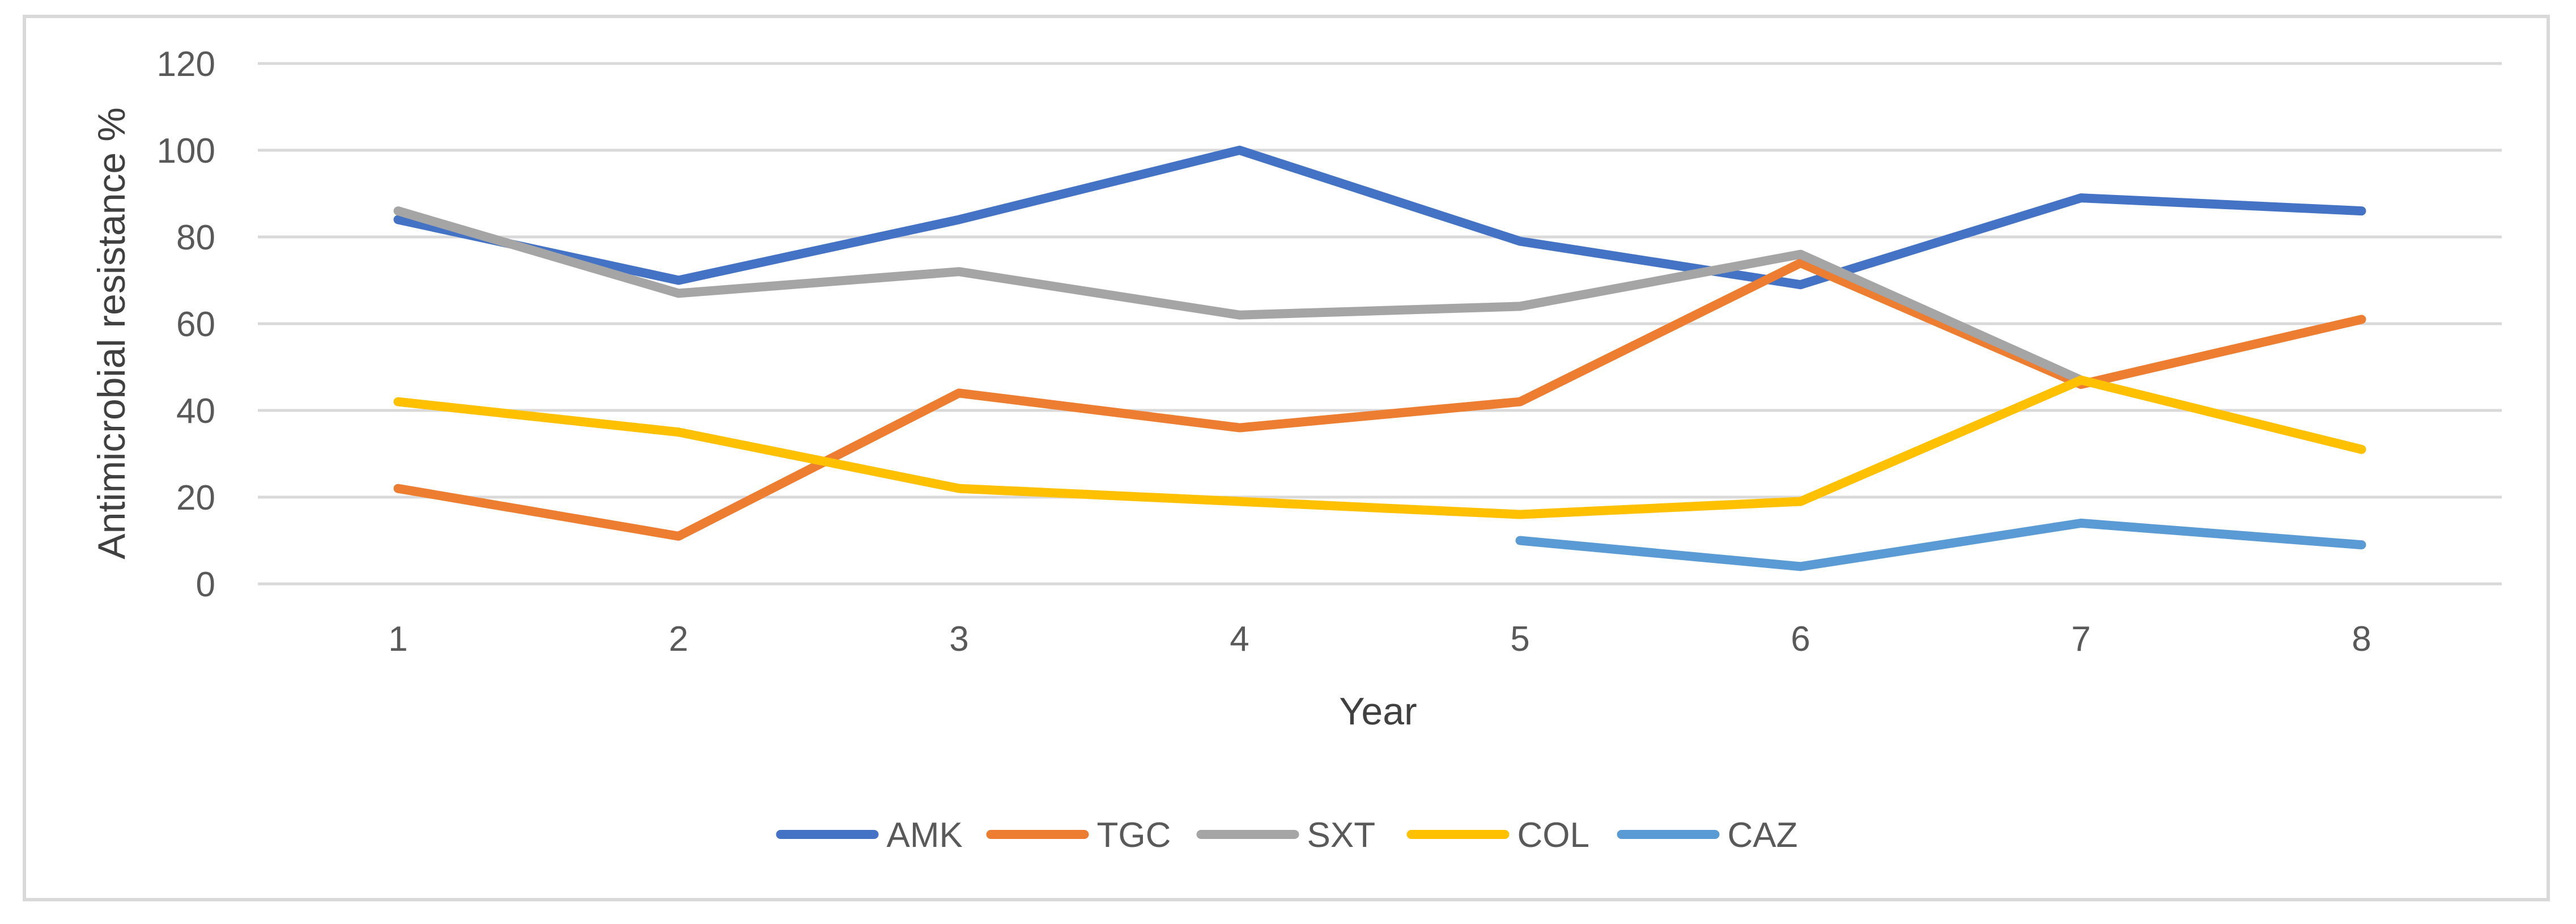 The width and height of the screenshot is (2576, 924). What do you see at coordinates (869, 835) in the screenshot?
I see `legend-item-amk: AMK` at bounding box center [869, 835].